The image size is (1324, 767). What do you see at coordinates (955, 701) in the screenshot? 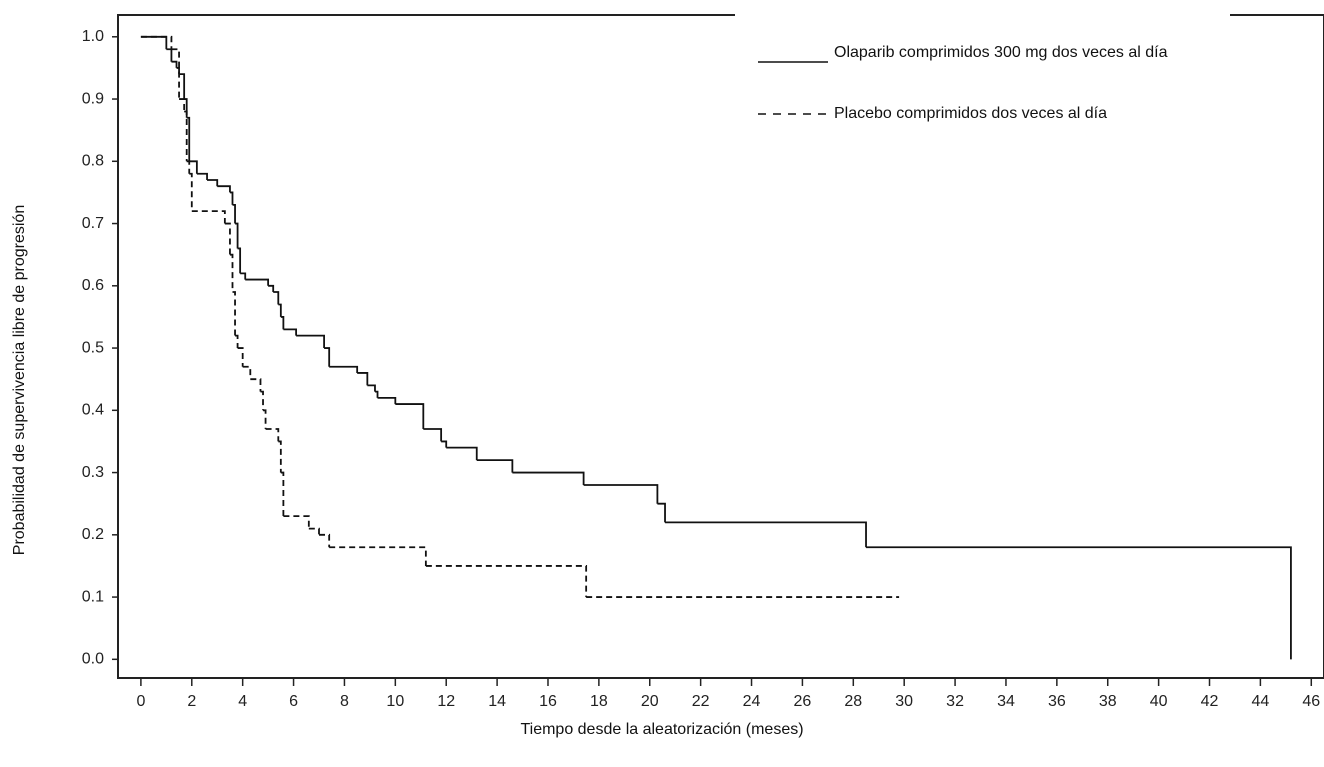
I see `x-tick-label: 32` at bounding box center [955, 701].